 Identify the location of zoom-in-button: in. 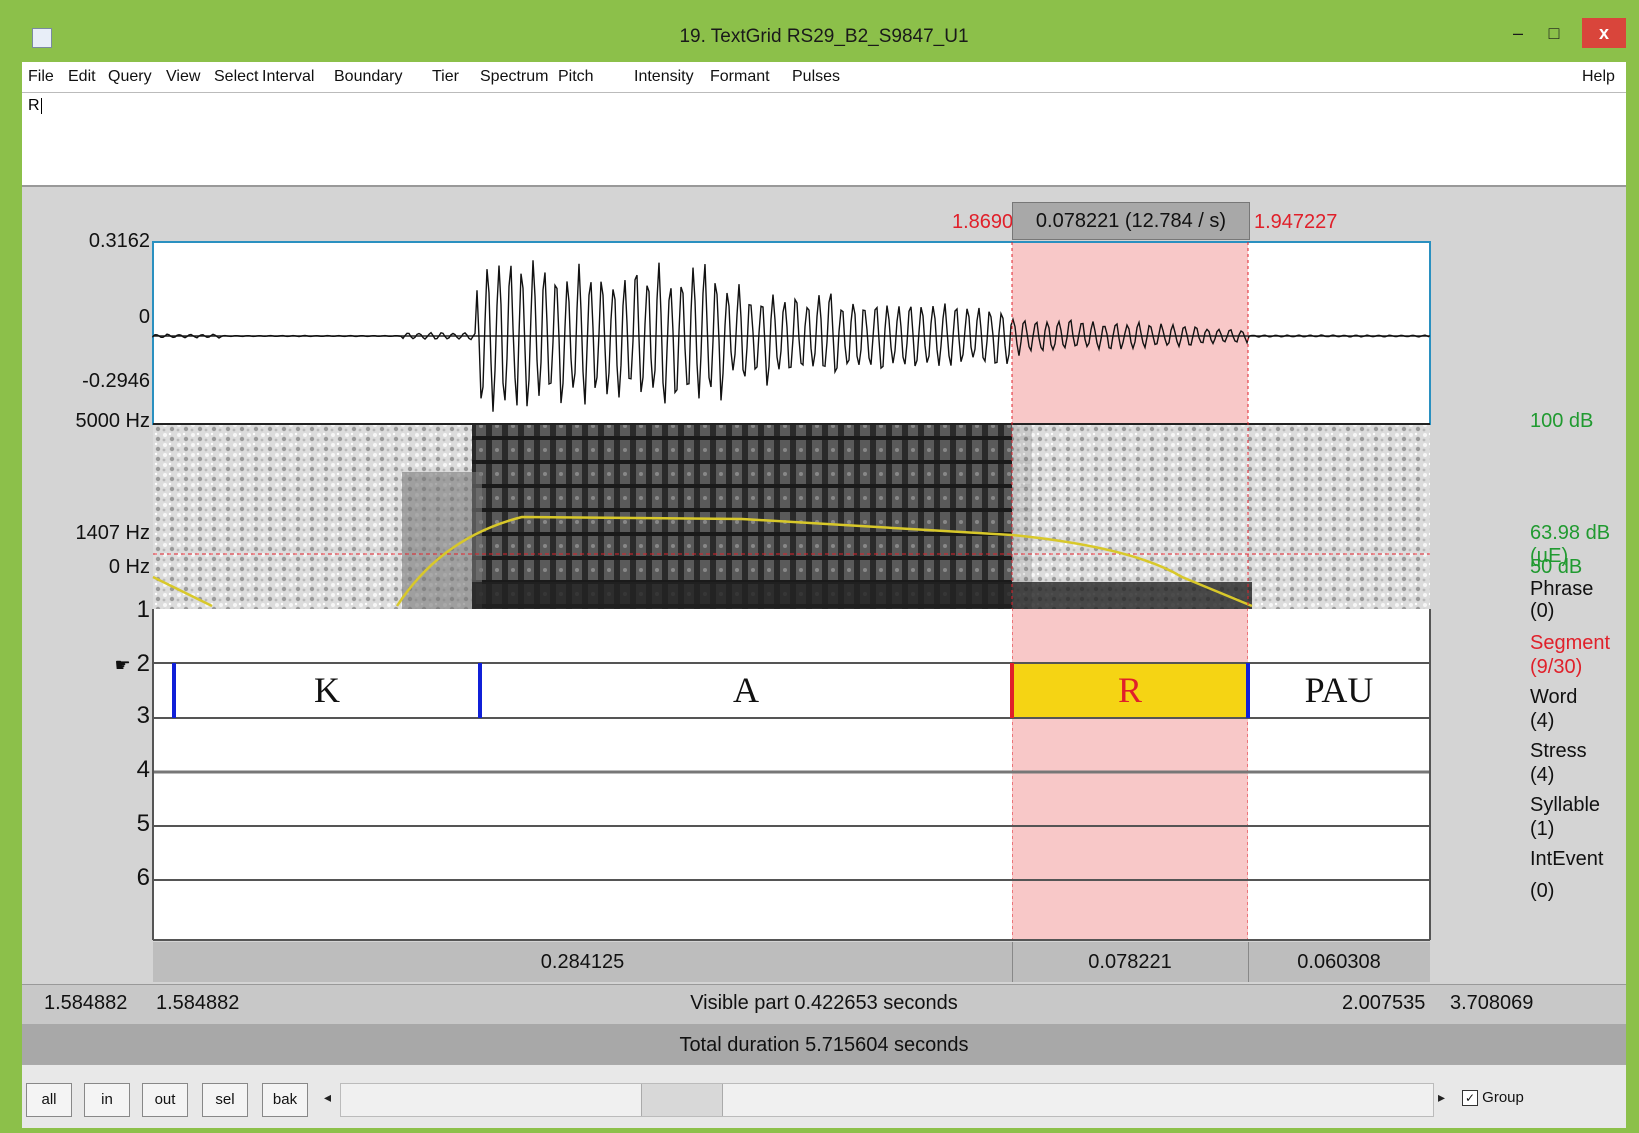
(107, 1100).